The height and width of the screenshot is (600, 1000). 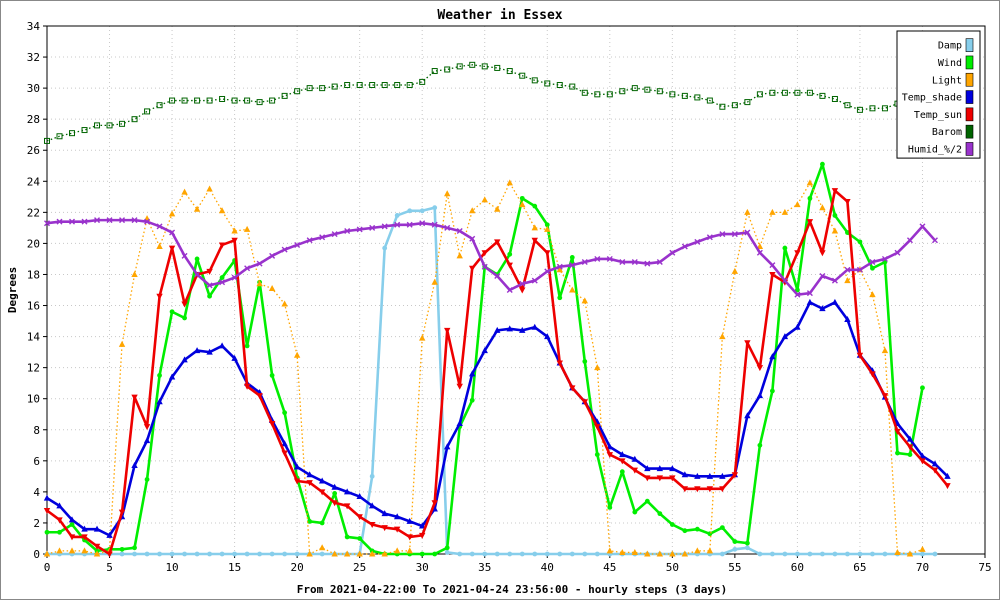 I want to click on x-tick-label: 20, so click(x=297, y=567).